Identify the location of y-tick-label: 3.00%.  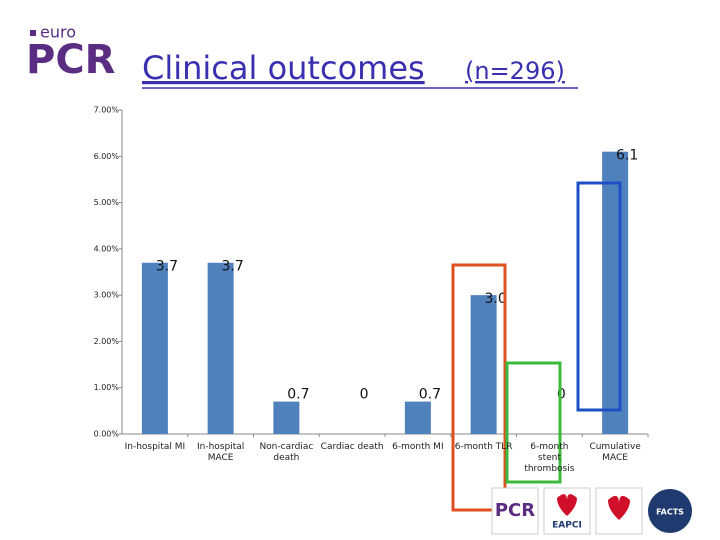
(107, 295).